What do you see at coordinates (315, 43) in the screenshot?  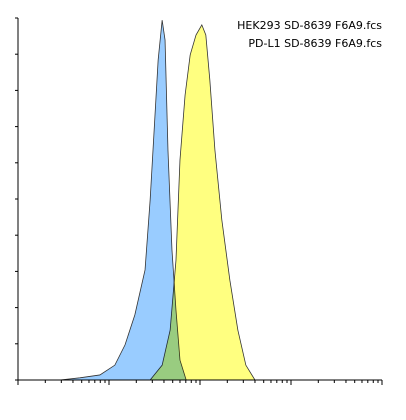 I see `legend-entry: PD-L1 SD-8639 F6A9.fcs` at bounding box center [315, 43].